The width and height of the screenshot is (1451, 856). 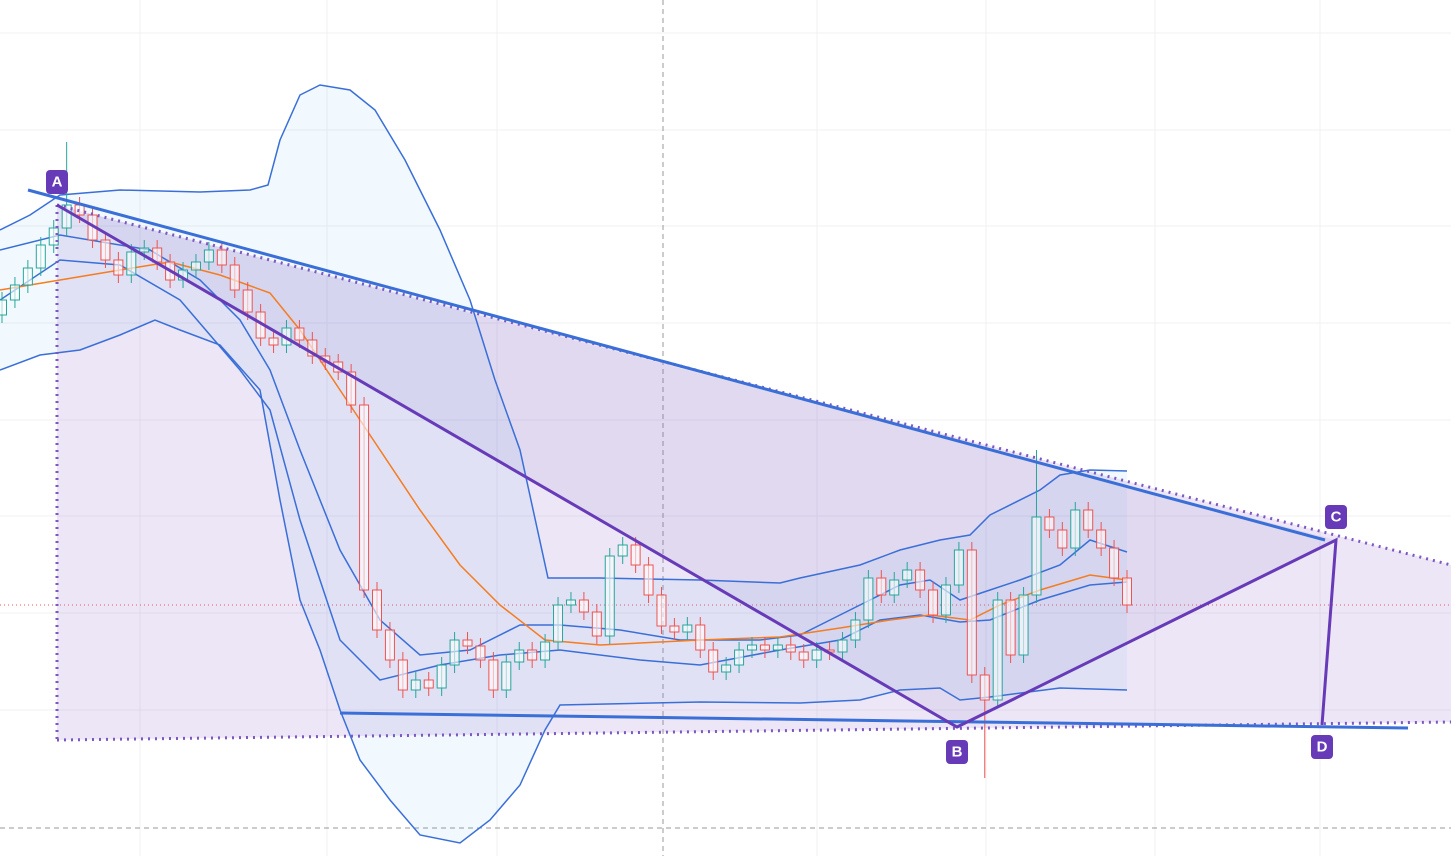 What do you see at coordinates (753, 731) in the screenshot?
I see `dotted-line` at bounding box center [753, 731].